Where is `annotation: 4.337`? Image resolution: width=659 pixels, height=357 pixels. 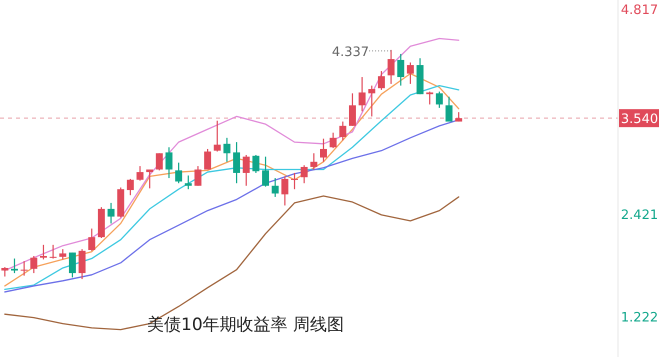 annotation: 4.337 is located at coordinates (351, 52).